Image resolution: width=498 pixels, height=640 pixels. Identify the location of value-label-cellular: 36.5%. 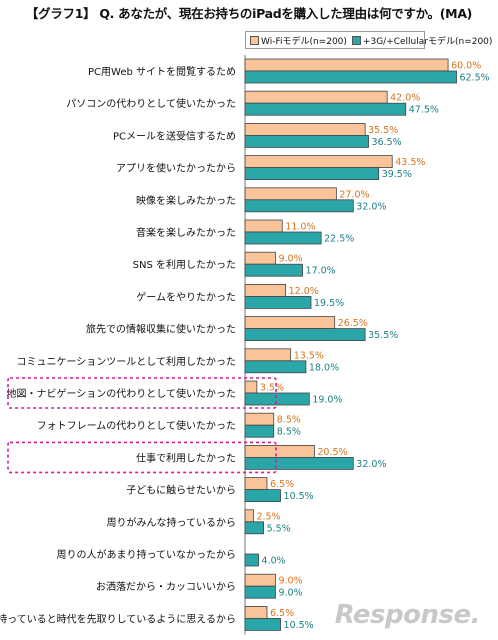
(387, 142).